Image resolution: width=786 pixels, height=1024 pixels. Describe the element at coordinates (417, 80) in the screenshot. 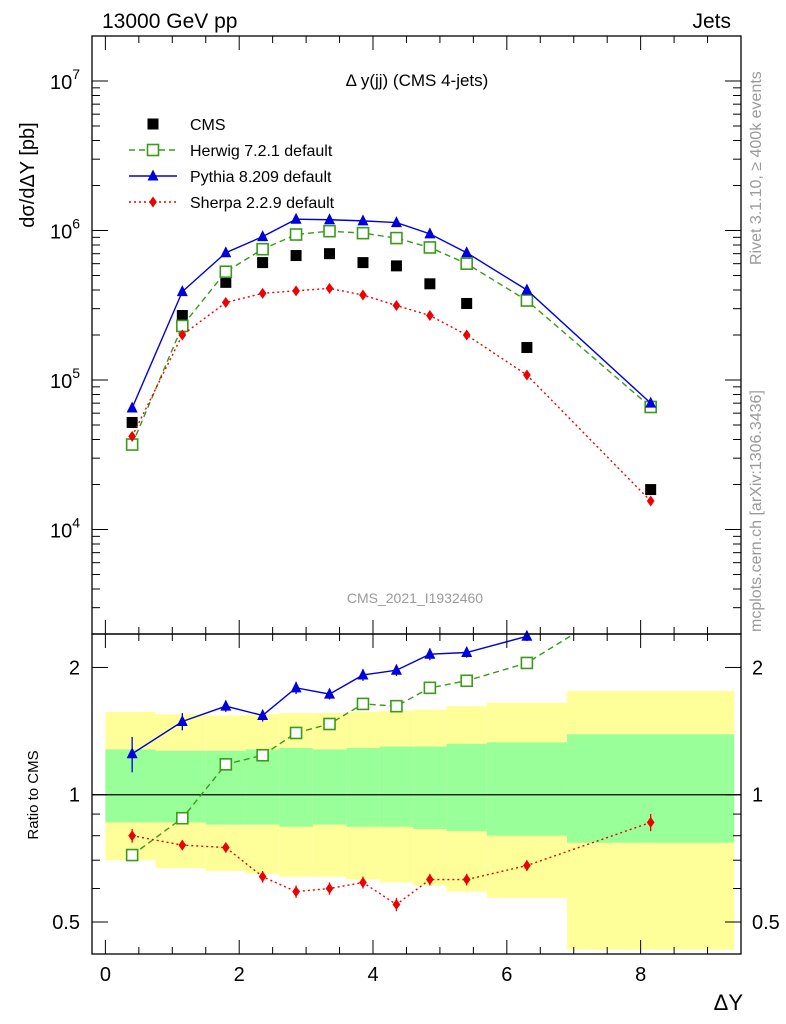

I see `main-plot-title: Δ y(jj) (CMS 4-jets)` at that location.